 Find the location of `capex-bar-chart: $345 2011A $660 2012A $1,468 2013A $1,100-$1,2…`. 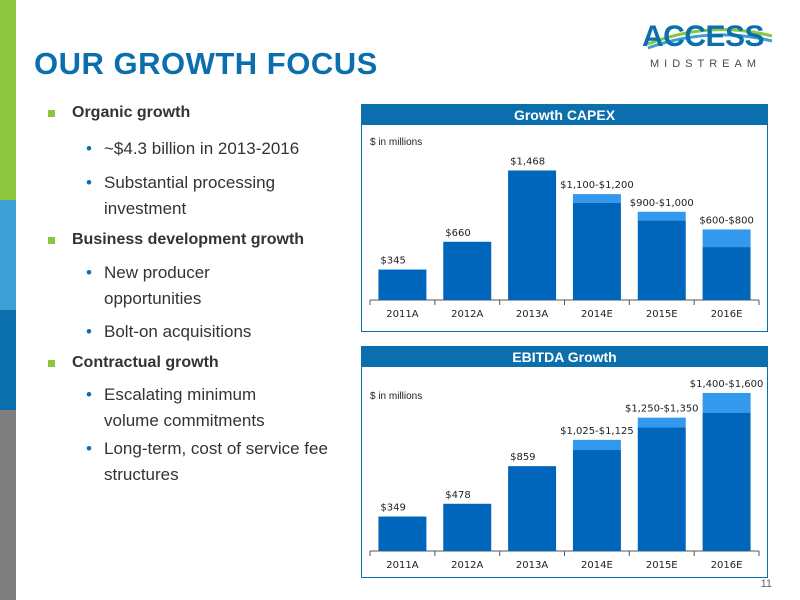

capex-bar-chart: $345 2011A $660 2012A $1,468 2013A $1,100-$1,2… is located at coordinates (564, 238).